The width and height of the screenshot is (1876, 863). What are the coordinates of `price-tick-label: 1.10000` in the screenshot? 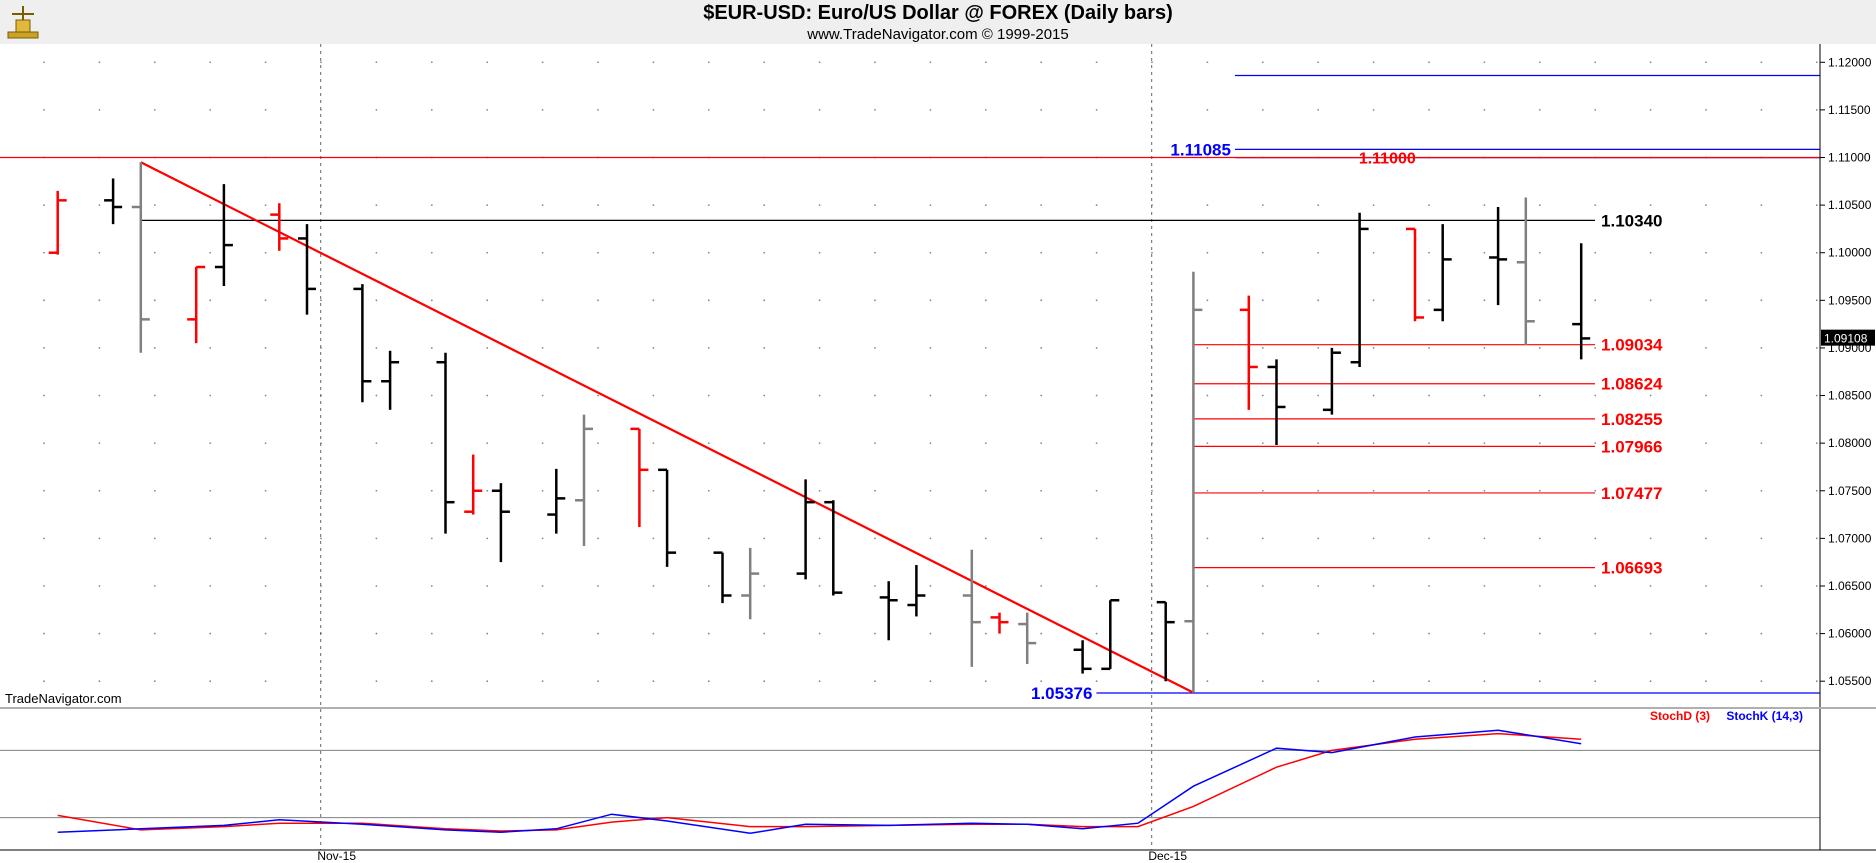 It's located at (1850, 253).